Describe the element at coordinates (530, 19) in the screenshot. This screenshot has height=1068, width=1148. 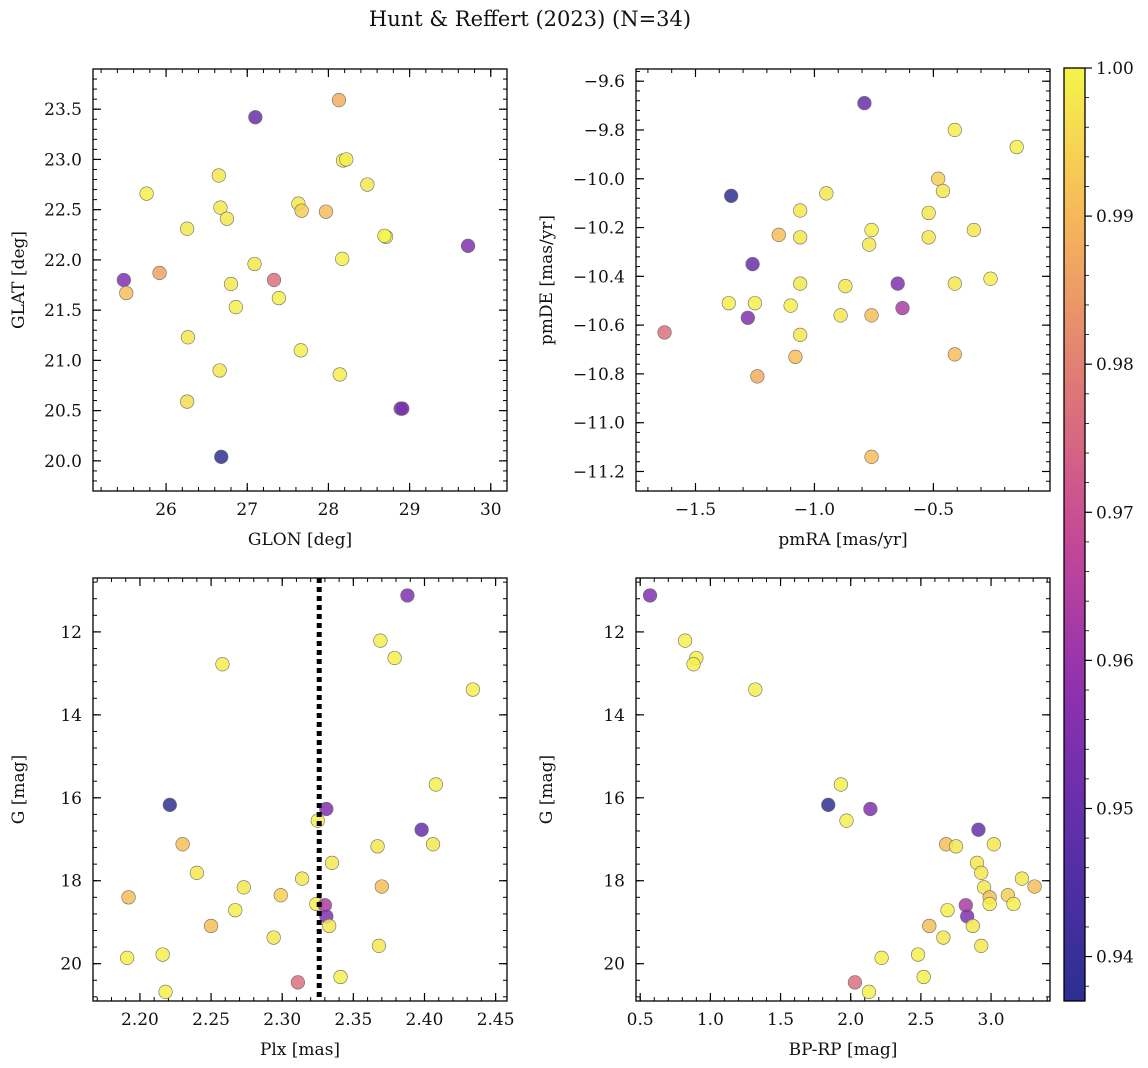
I see `figure-title: Hunt & Reffert (2023) (N=34)` at that location.